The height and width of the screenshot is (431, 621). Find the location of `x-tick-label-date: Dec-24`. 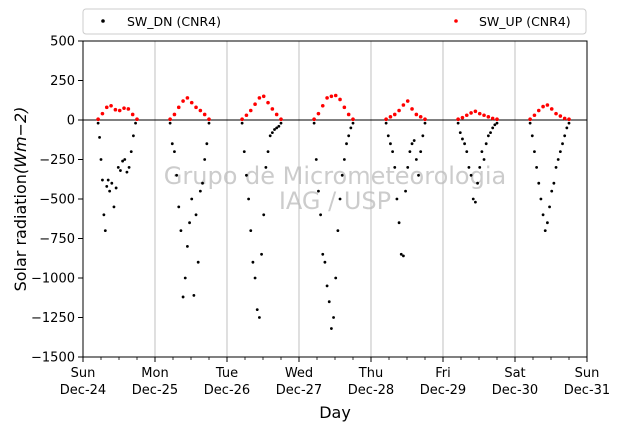

x-tick-label-date: Dec-24 is located at coordinates (83, 390).